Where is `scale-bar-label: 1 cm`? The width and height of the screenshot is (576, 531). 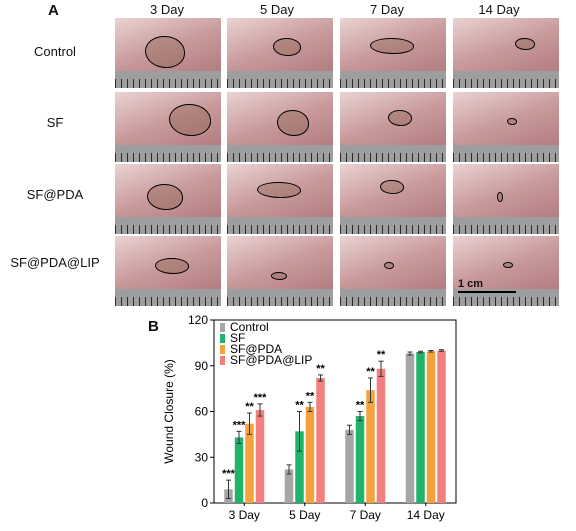 scale-bar-label: 1 cm is located at coordinates (471, 284).